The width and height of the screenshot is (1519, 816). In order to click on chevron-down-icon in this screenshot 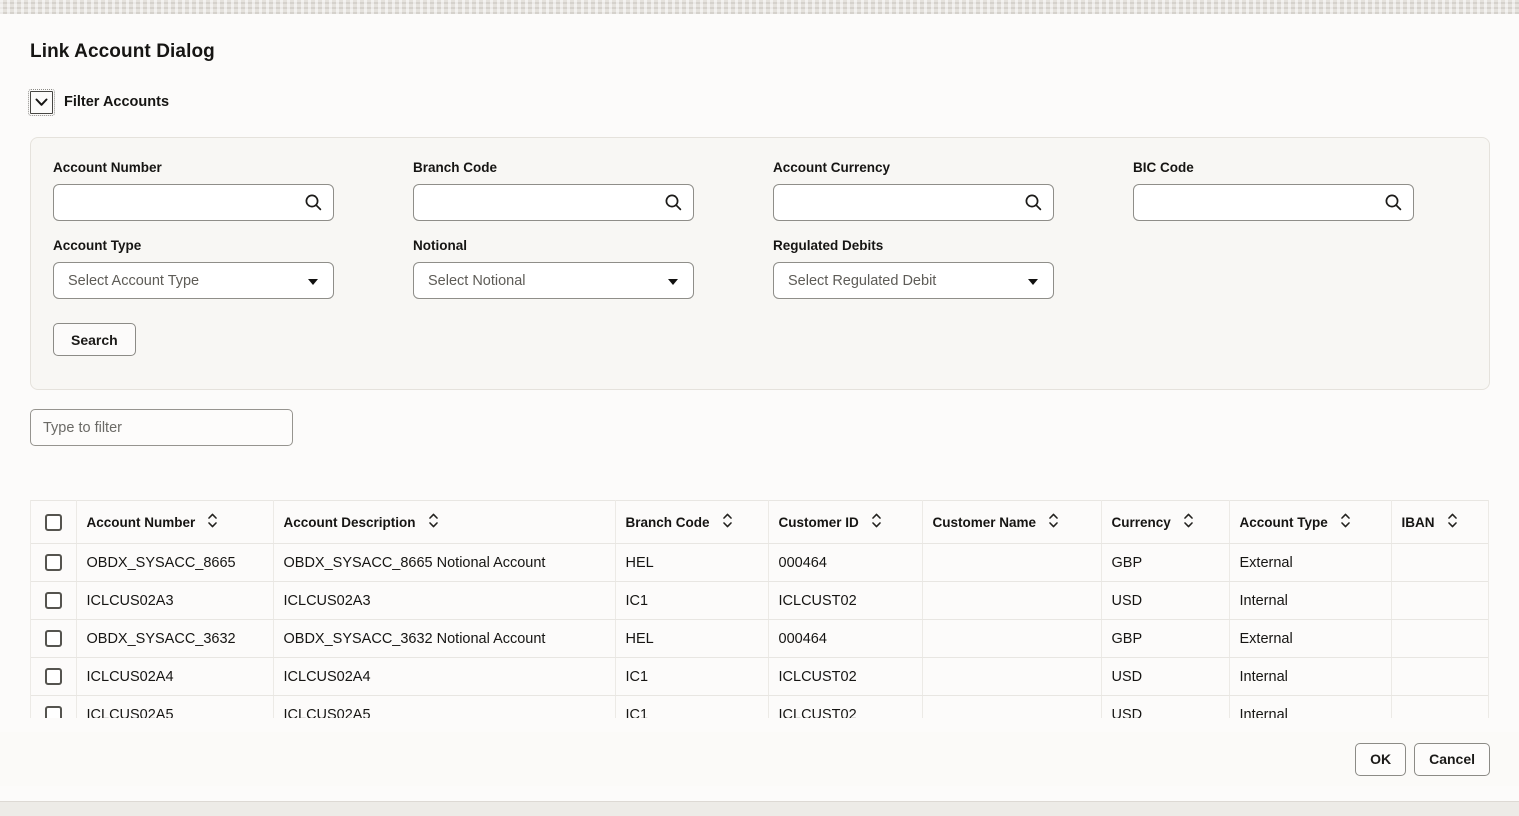, I will do `click(41, 102)`.